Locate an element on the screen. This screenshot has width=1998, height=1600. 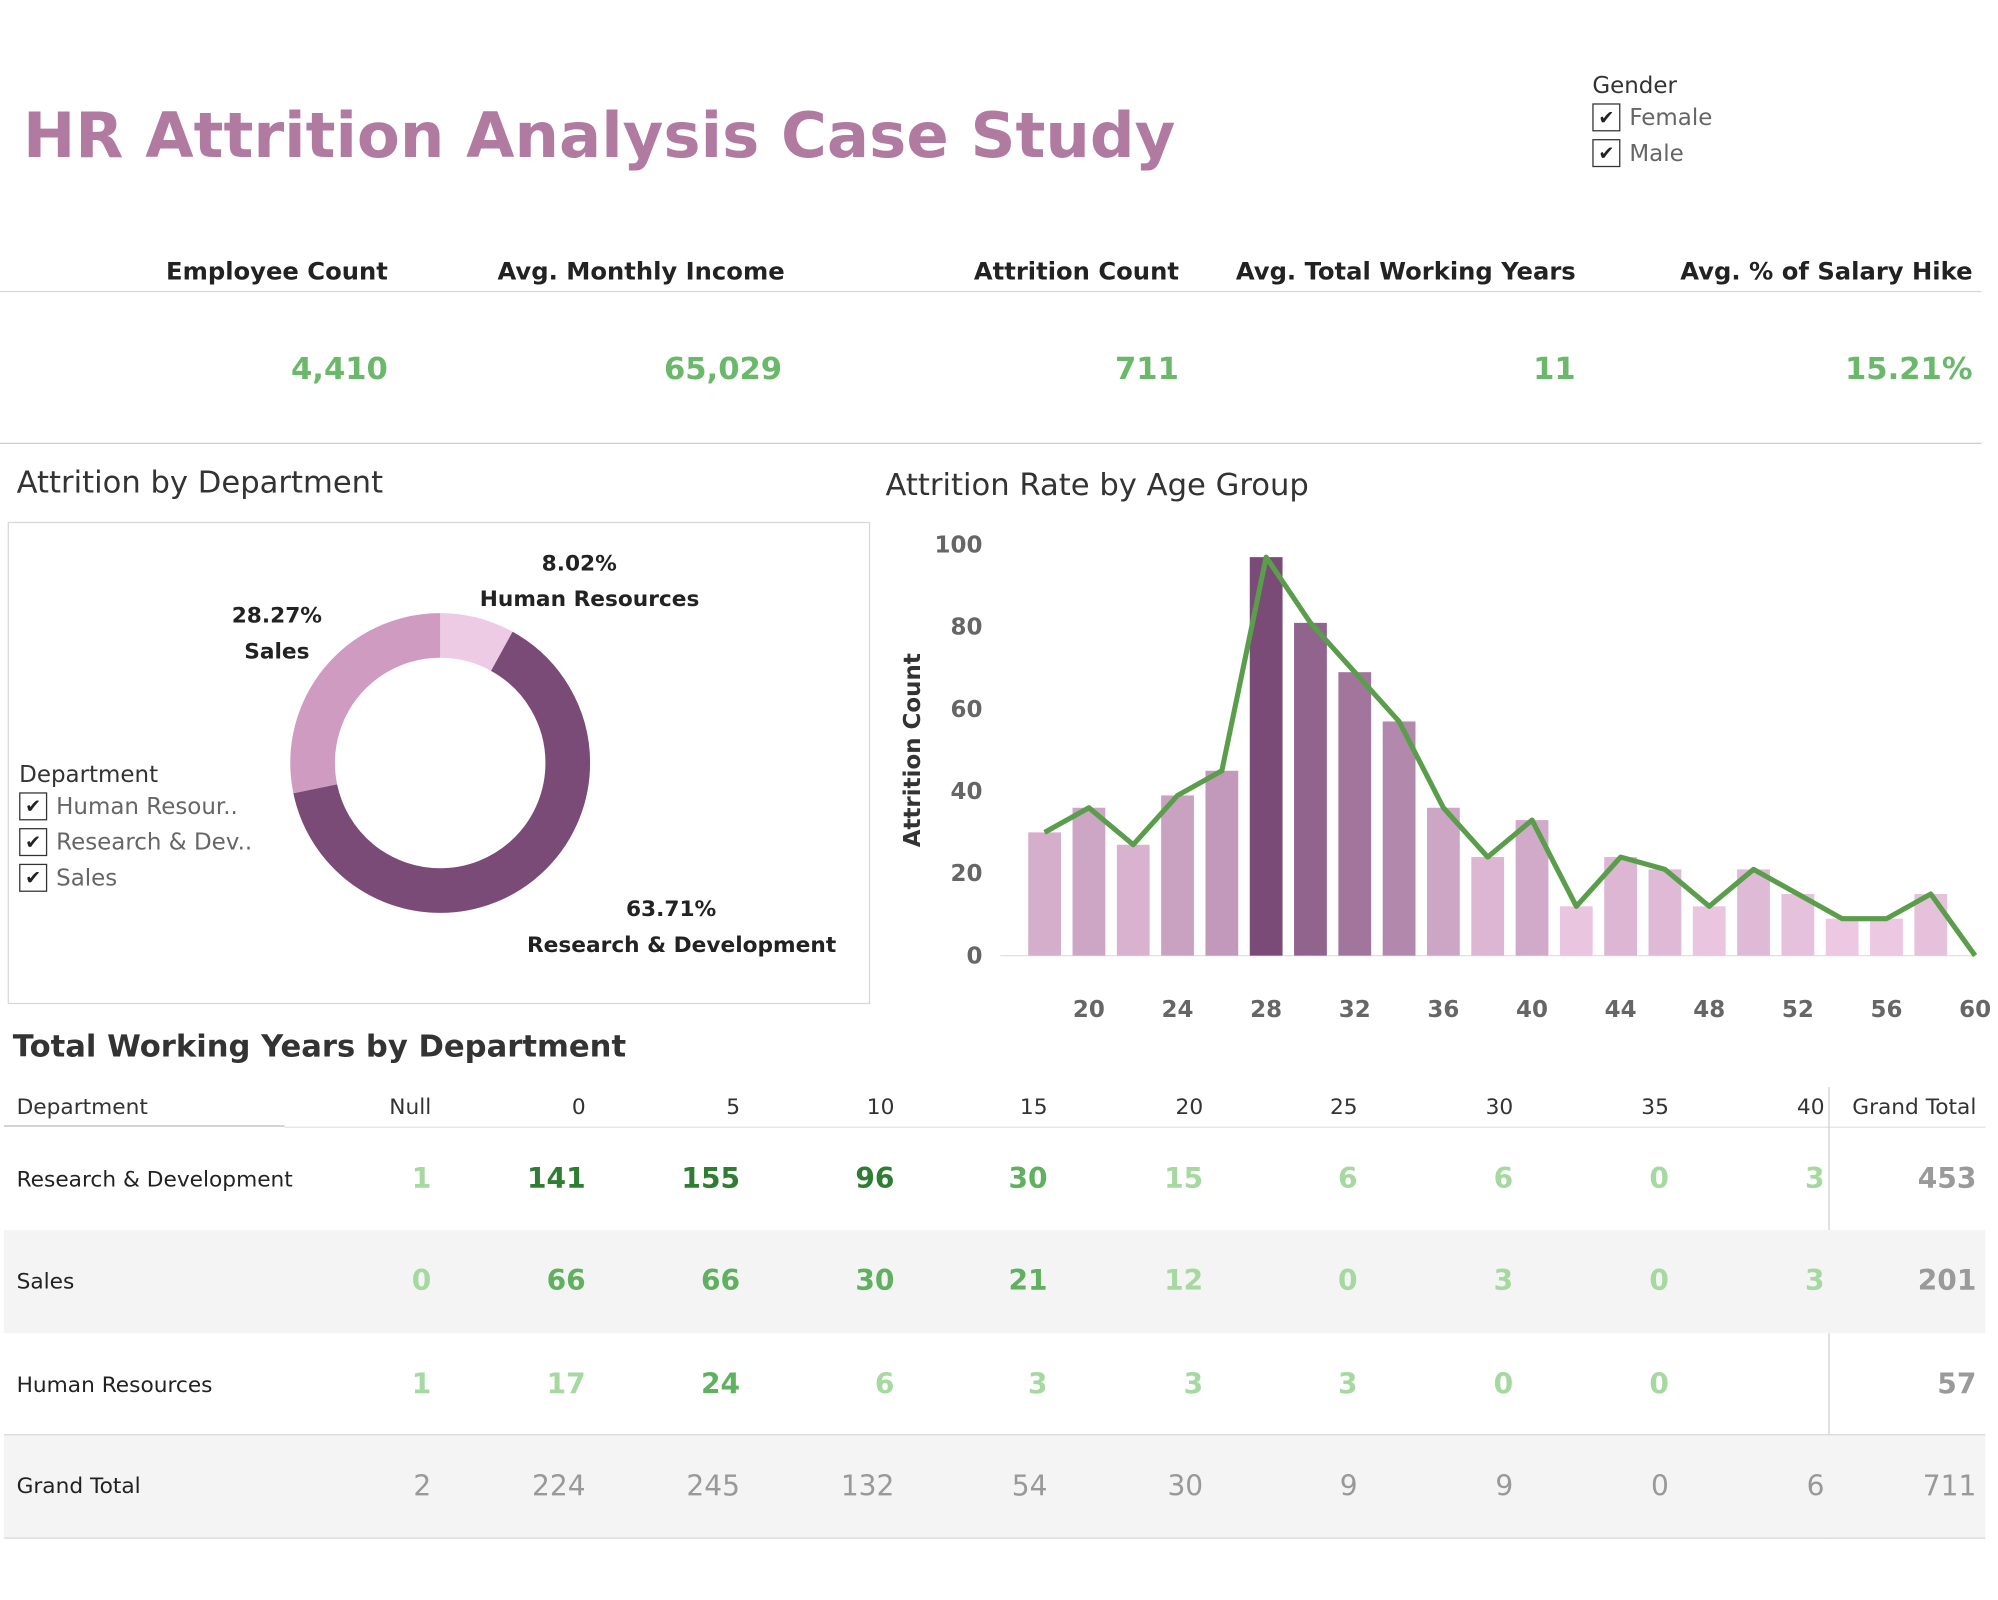
column-header: 20 is located at coordinates (1189, 1107).